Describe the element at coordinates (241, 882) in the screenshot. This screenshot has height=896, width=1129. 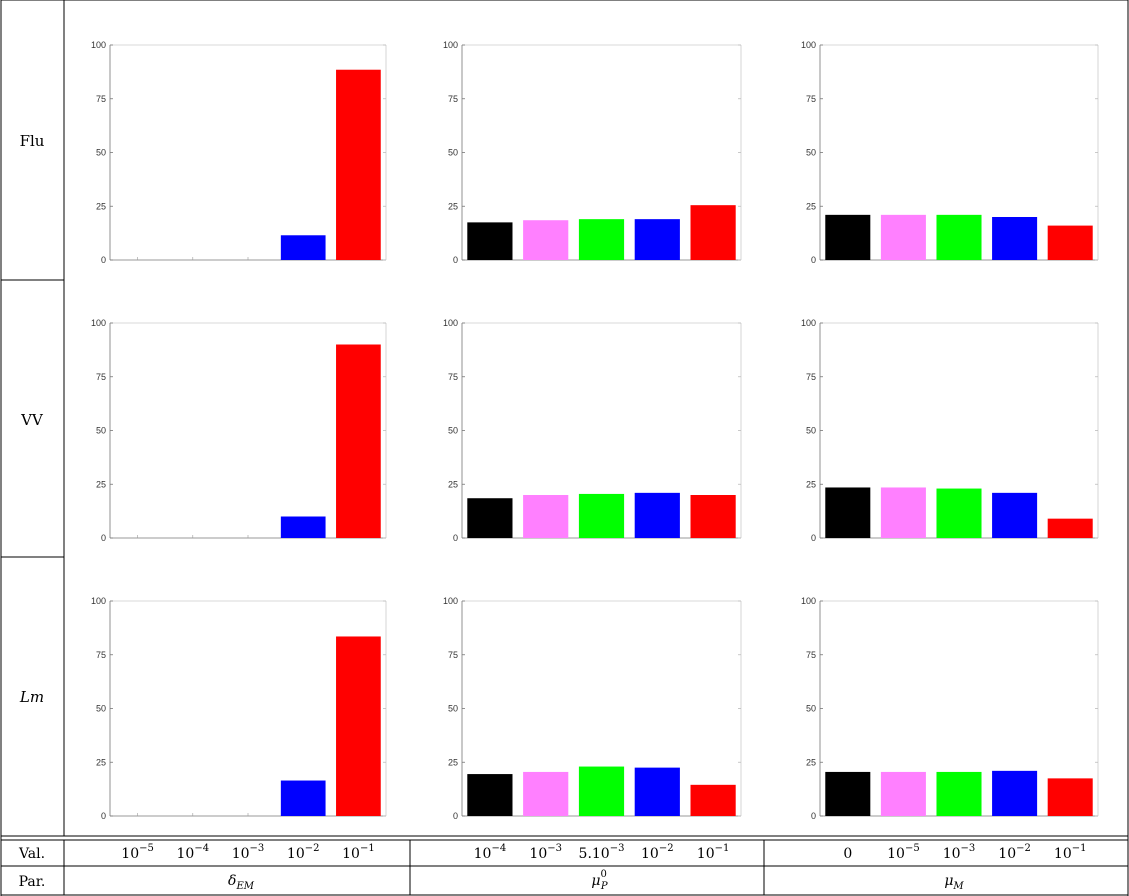
I see `parameter-label: δEM` at that location.